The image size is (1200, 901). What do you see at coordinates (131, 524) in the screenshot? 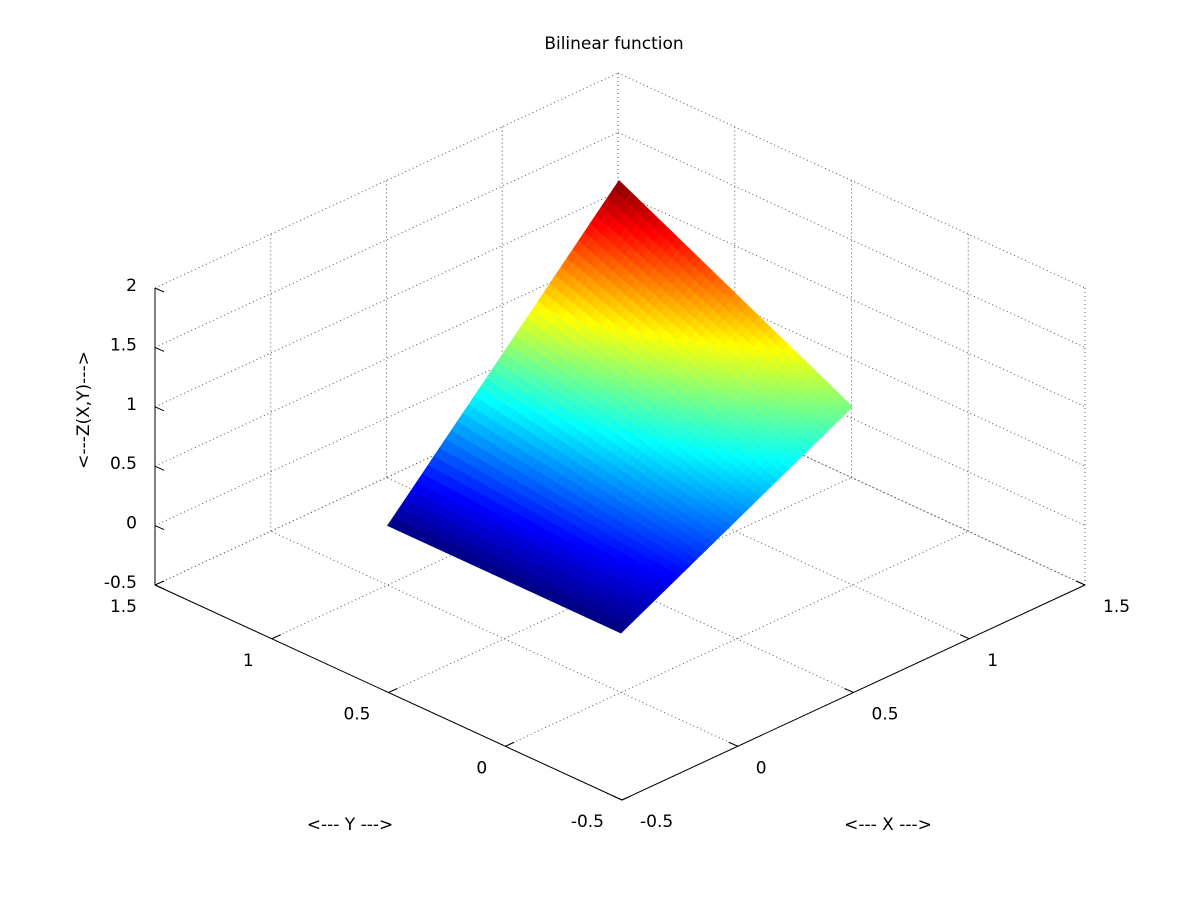
I see `z-tick-label: 0` at bounding box center [131, 524].